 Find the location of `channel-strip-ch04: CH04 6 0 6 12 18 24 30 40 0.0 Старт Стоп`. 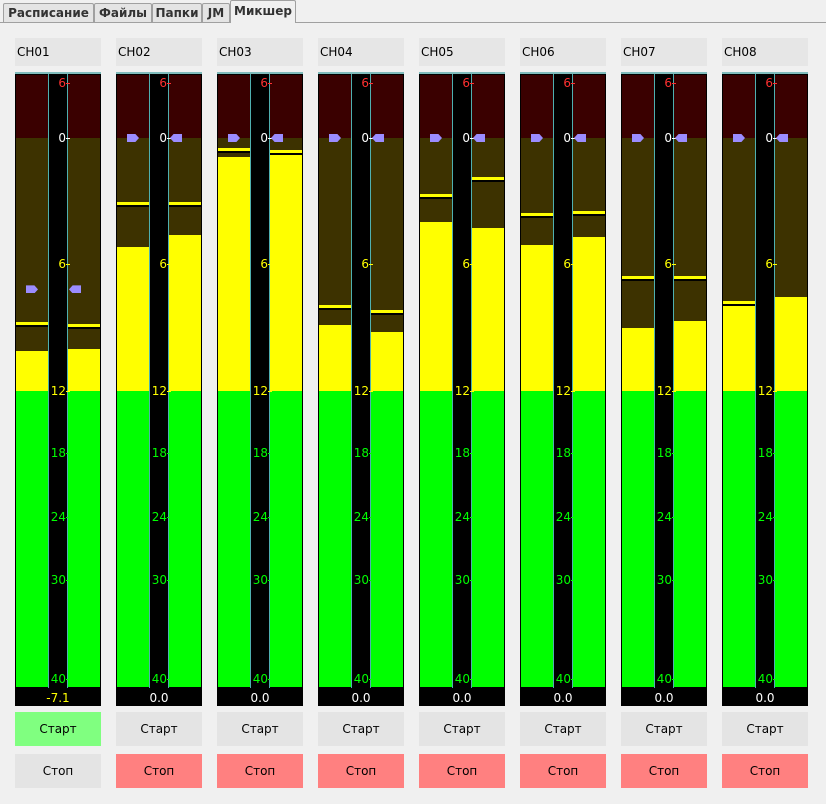

channel-strip-ch04: CH04 6 0 6 12 18 24 30 40 0.0 Старт Стоп is located at coordinates (361, 418).